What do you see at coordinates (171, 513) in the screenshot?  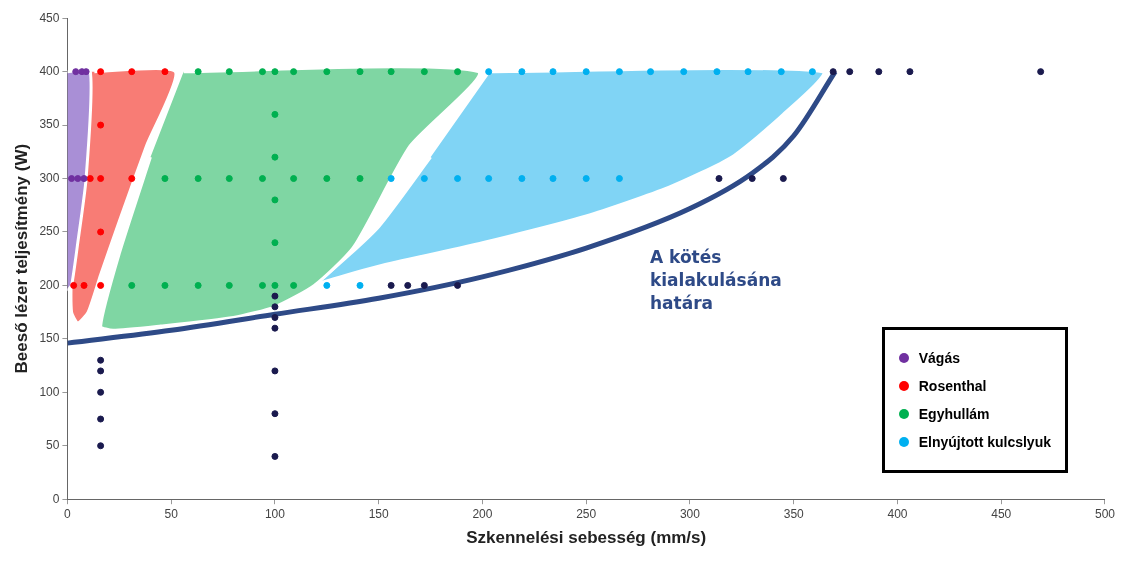 I see `x-tick-label: 50` at bounding box center [171, 513].